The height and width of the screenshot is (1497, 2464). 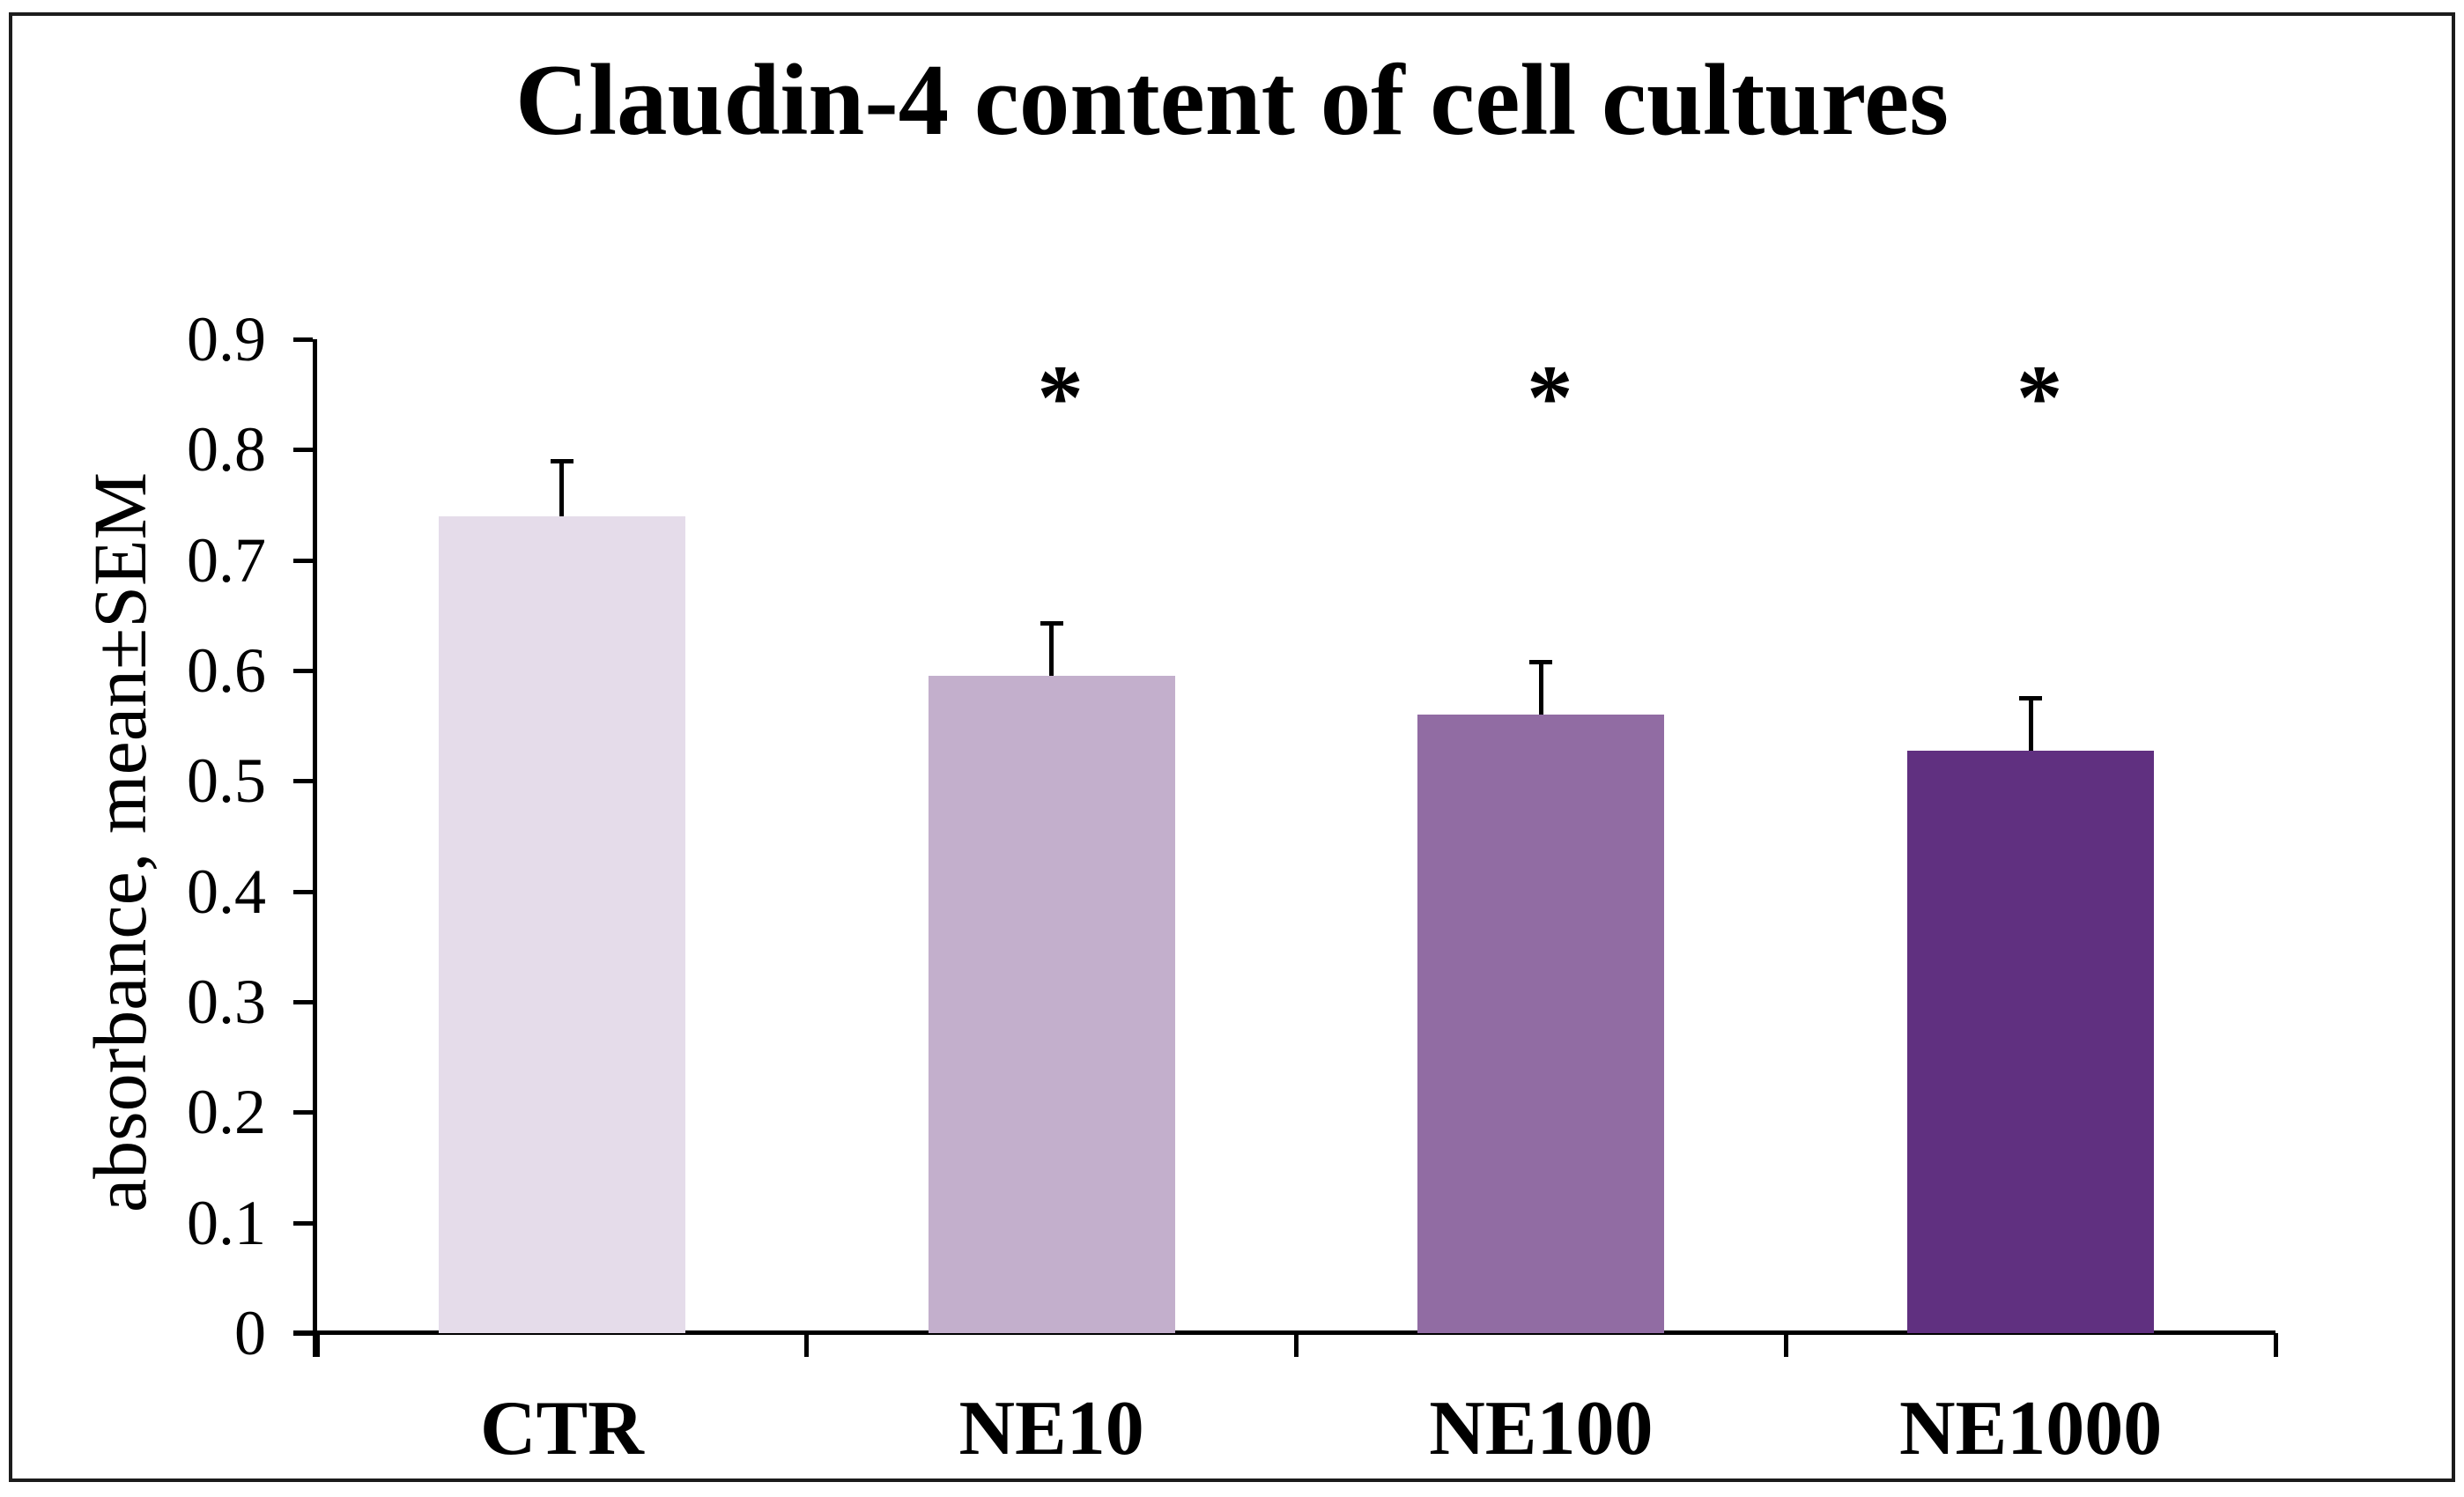 I want to click on y-axis-tick-label: 0, so click(x=250, y=1333).